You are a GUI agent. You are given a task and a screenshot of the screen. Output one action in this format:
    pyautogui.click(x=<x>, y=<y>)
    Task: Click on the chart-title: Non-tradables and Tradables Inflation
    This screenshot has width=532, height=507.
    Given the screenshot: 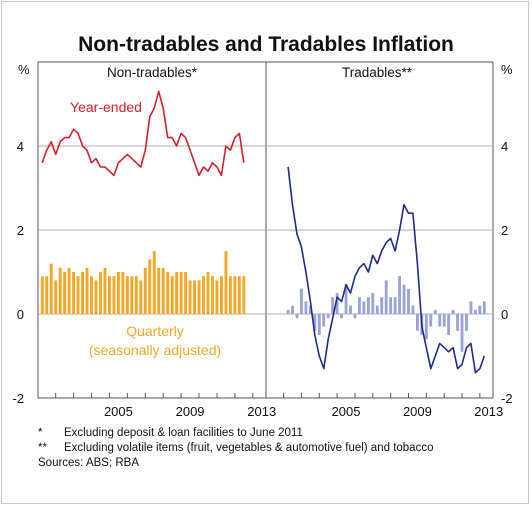 What is the action you would take?
    pyautogui.click(x=266, y=44)
    